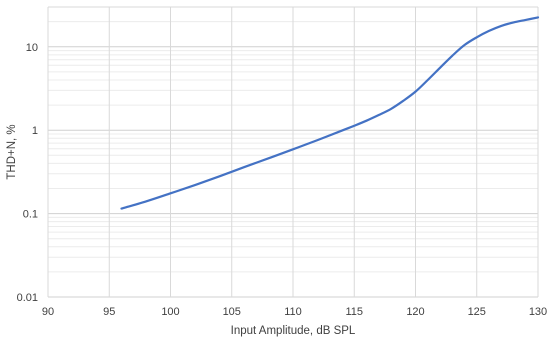 This screenshot has height=345, width=547. Describe the element at coordinates (293, 331) in the screenshot. I see `x-axis-title: Input Amplitude, dB SPL` at that location.